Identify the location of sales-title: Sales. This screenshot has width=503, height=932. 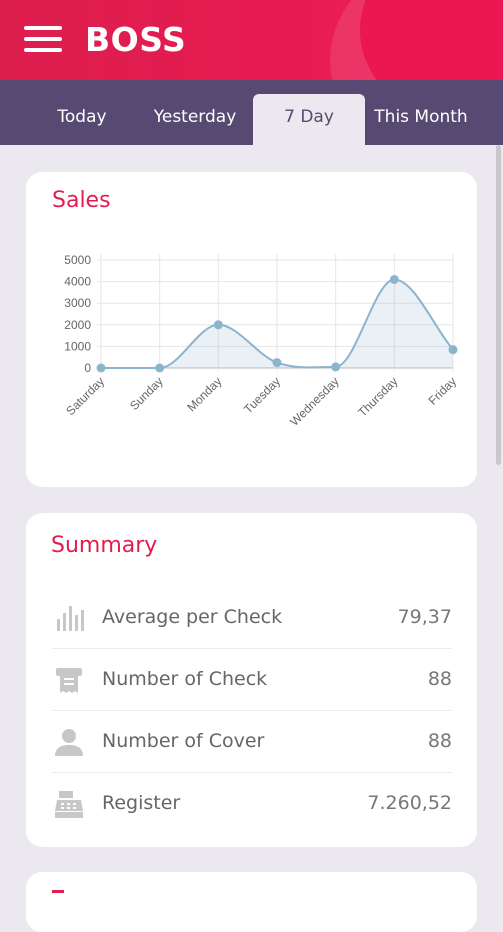
(81, 200).